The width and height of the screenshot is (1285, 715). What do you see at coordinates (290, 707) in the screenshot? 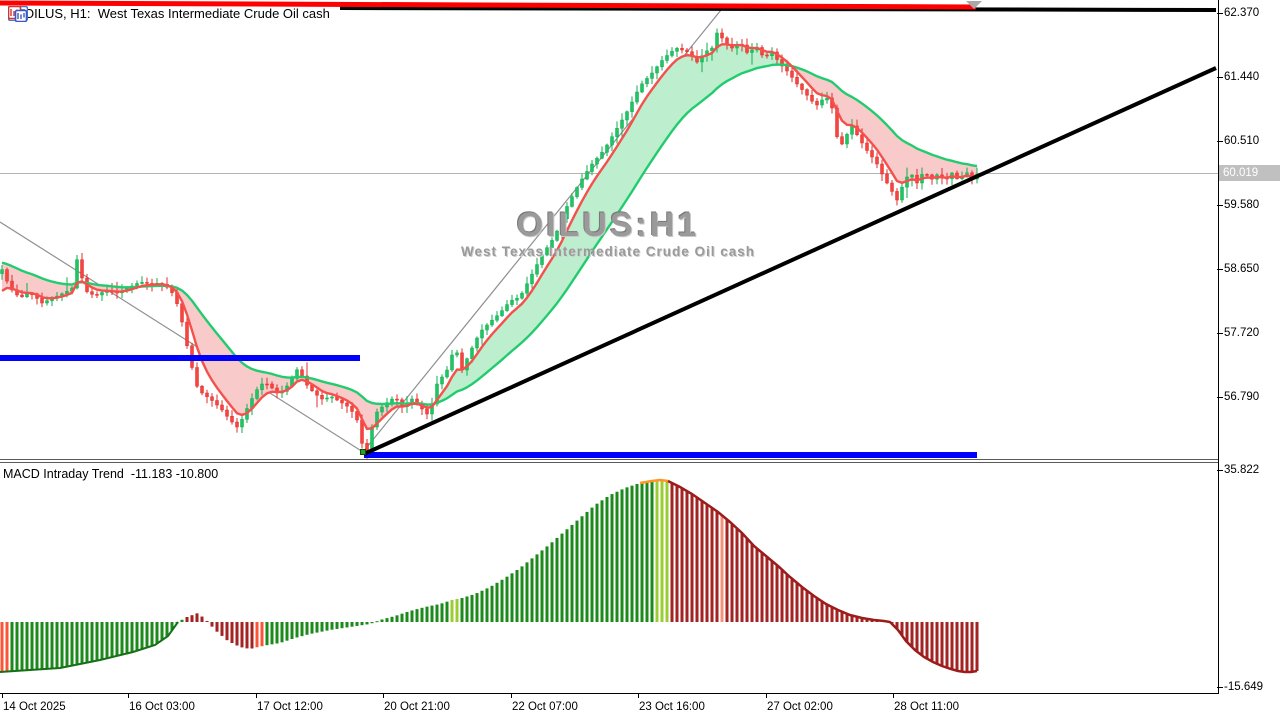
I see `time-tick-label: 17 Oct 12:00` at bounding box center [290, 707].